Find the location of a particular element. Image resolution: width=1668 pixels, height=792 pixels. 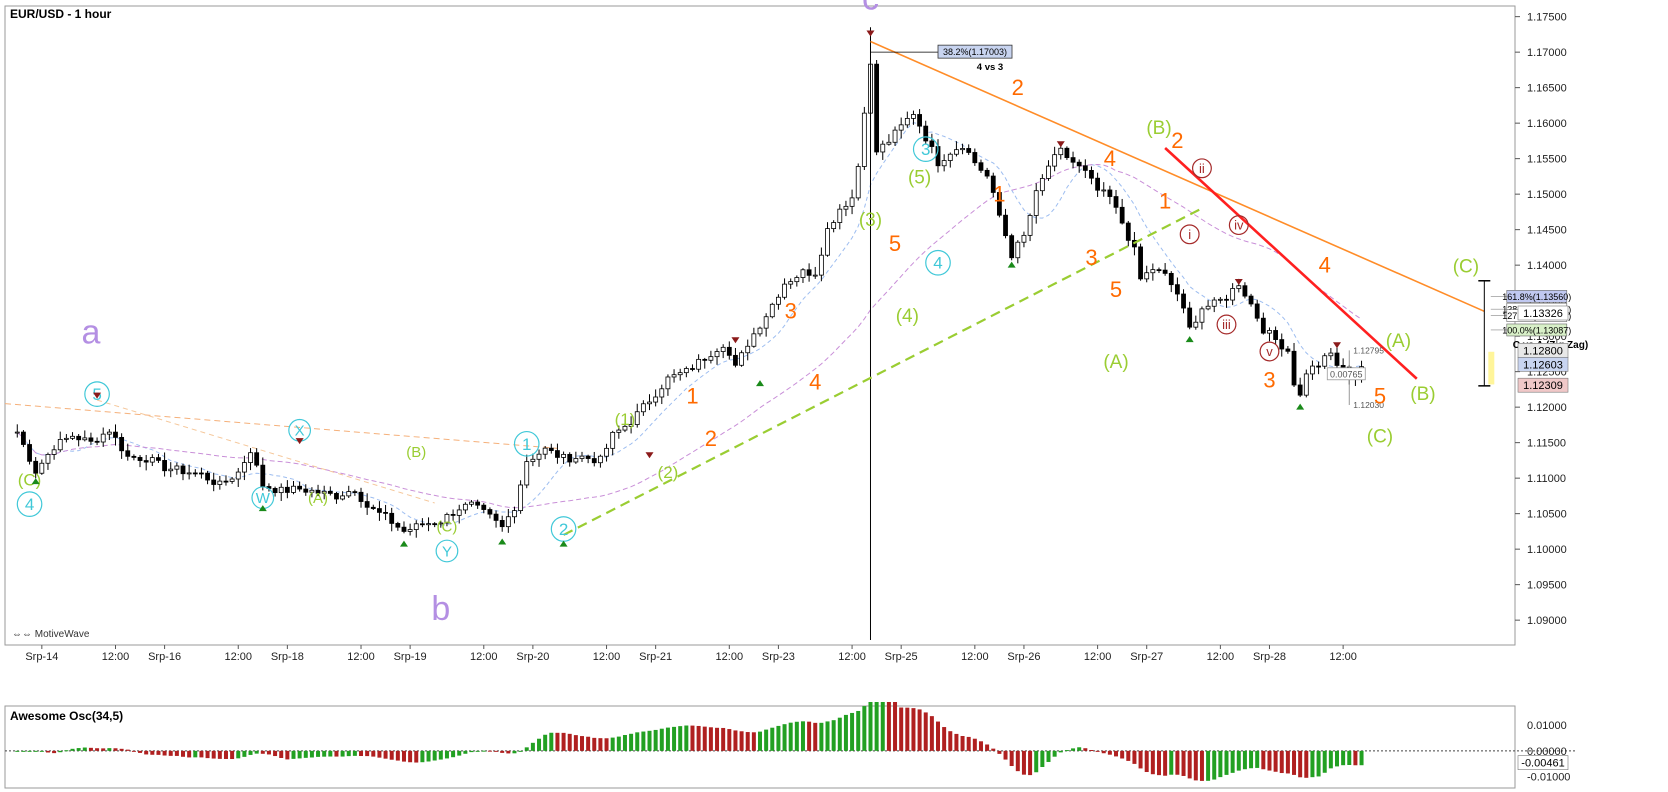

wave-label: a is located at coordinates (90, 332).